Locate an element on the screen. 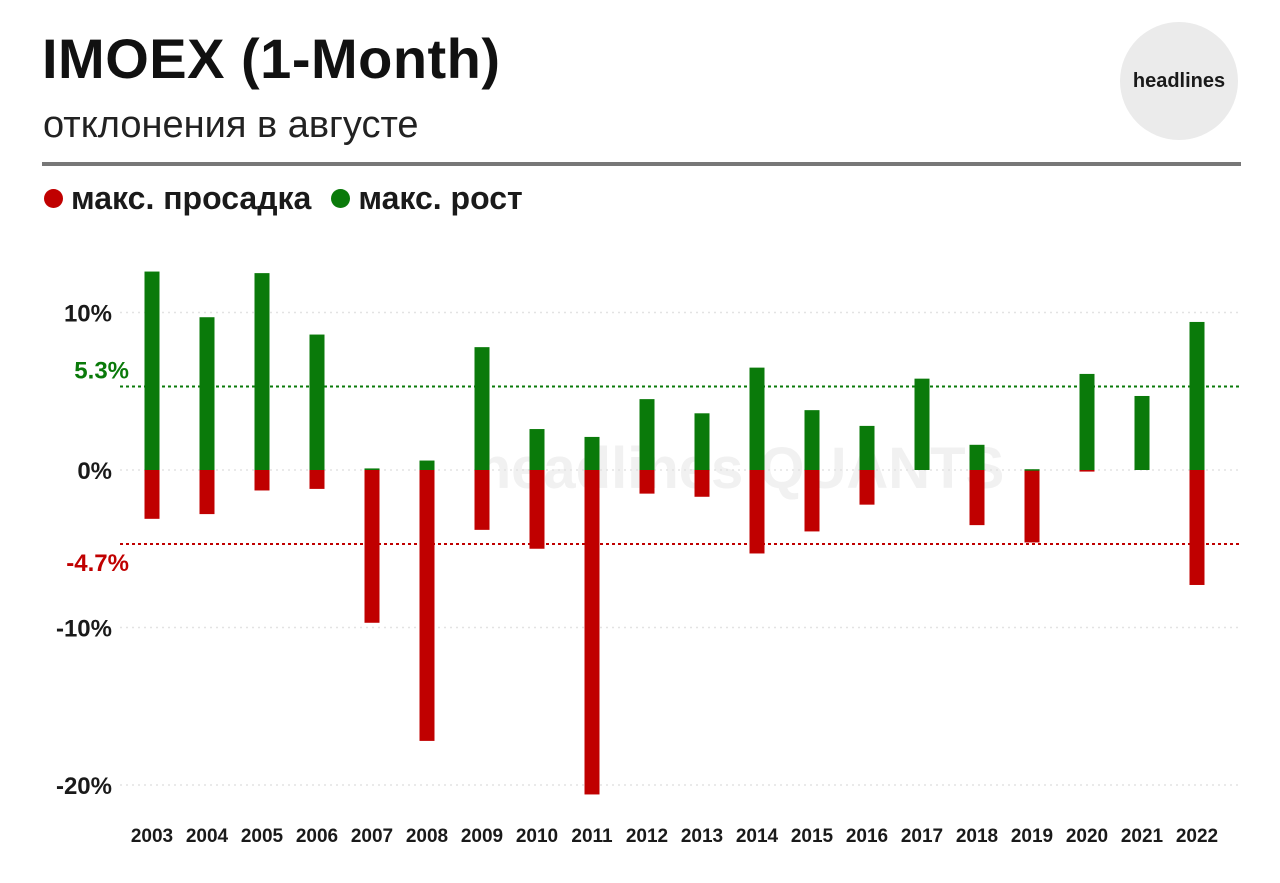 The image size is (1280, 883). y-tick-label: -20% is located at coordinates (84, 786).